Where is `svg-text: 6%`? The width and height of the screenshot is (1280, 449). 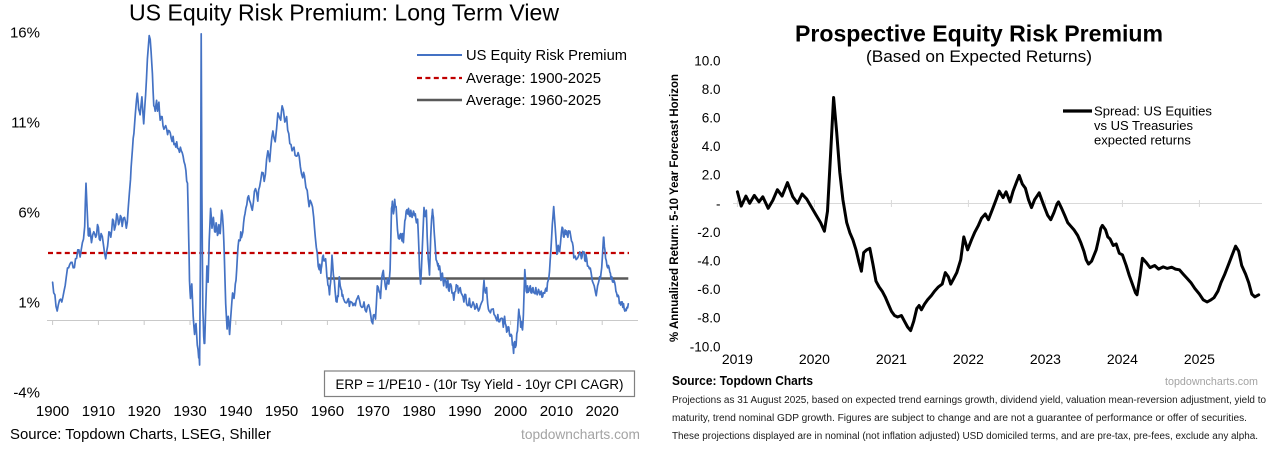
svg-text: 6% is located at coordinates (29, 212).